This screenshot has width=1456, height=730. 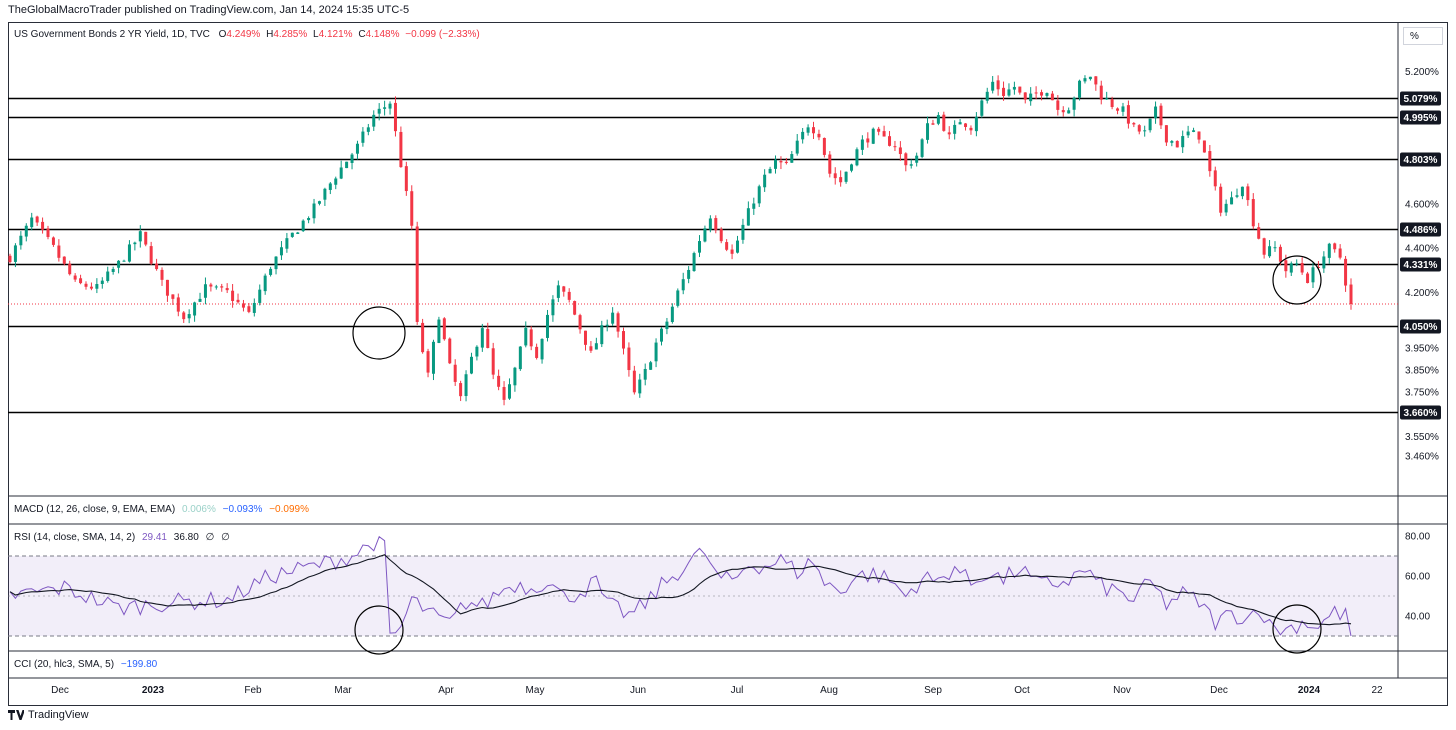 What do you see at coordinates (222, 34) in the screenshot?
I see `open-label: O` at bounding box center [222, 34].